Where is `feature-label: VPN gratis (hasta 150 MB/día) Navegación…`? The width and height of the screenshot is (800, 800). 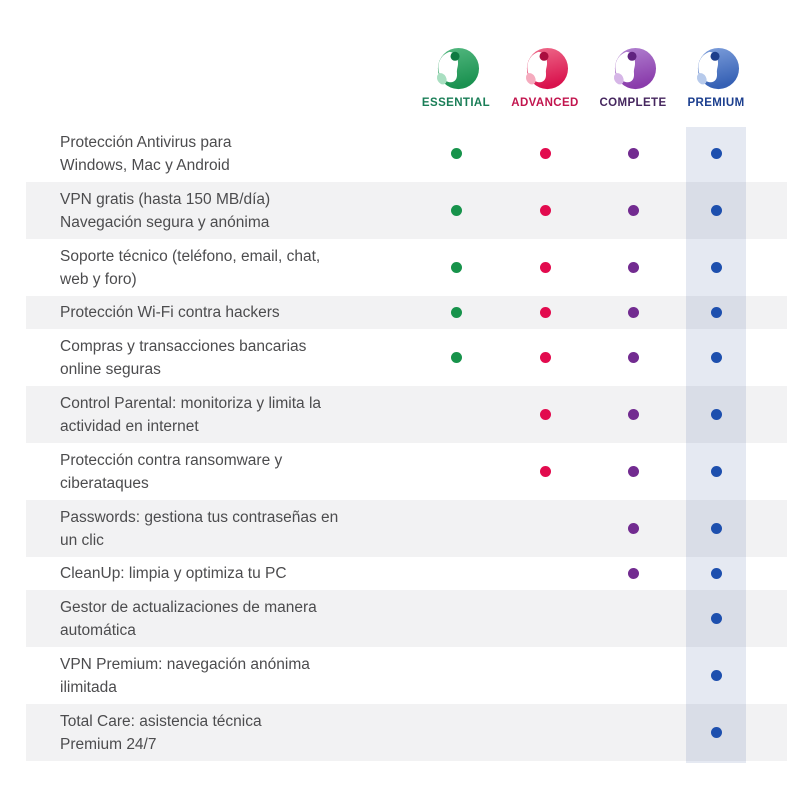 feature-label: VPN gratis (hasta 150 MB/día) Navegación… is located at coordinates (165, 210).